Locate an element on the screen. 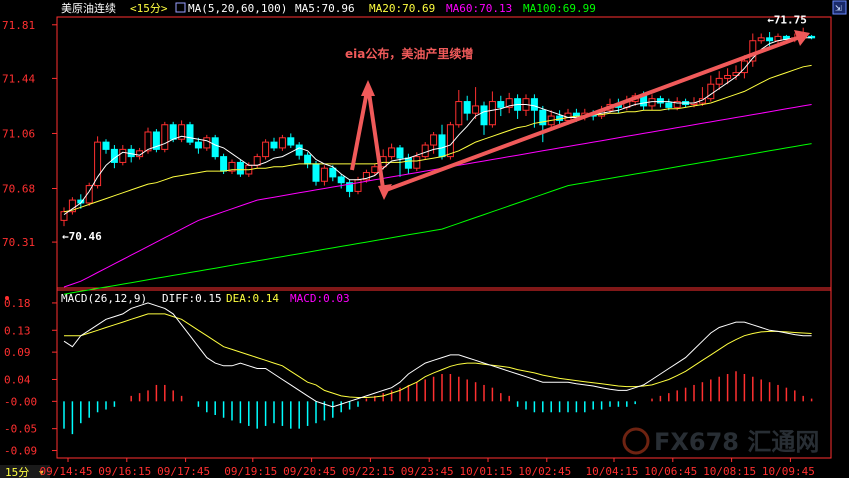 Image resolution: width=849 pixels, height=478 pixels. macd-macd-value: MACD:0.03 is located at coordinates (320, 298).